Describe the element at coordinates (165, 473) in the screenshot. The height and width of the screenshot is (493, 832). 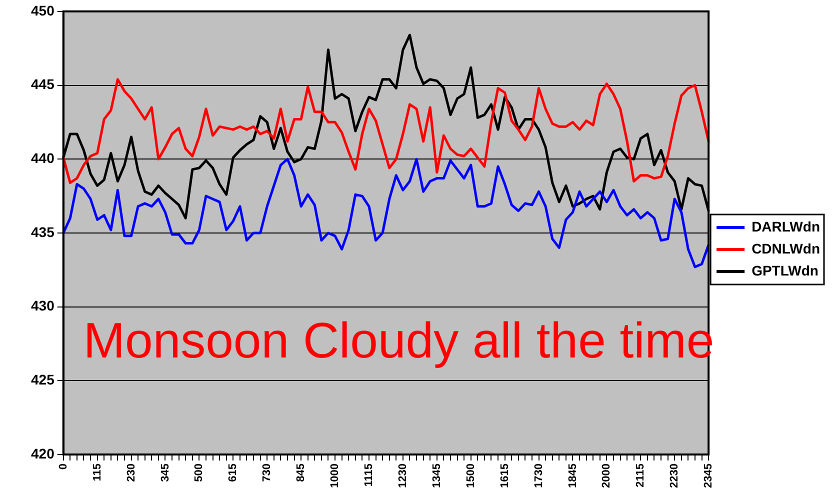
I see `x-tick-label: 345` at that location.